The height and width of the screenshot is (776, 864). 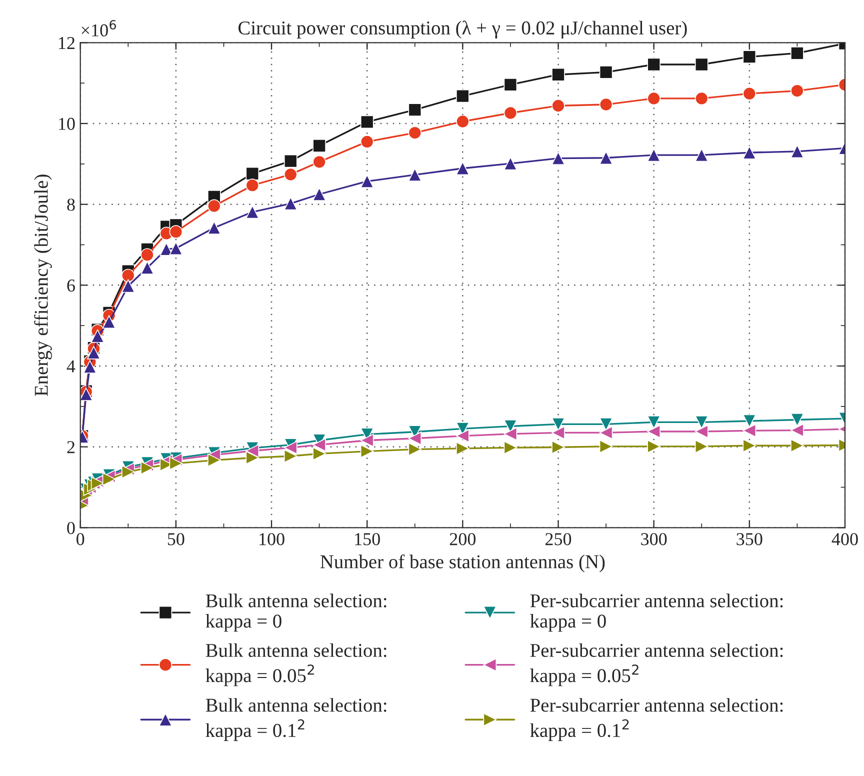 I want to click on y-tick-label: 0, so click(x=71, y=528).